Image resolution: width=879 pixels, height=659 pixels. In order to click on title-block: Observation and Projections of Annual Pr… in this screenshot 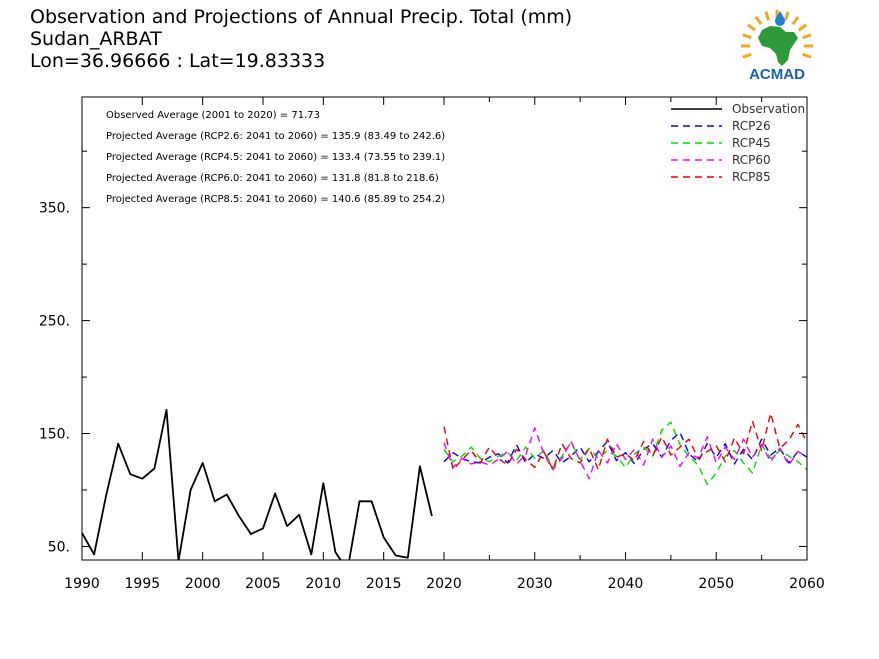, I will do `click(301, 39)`.